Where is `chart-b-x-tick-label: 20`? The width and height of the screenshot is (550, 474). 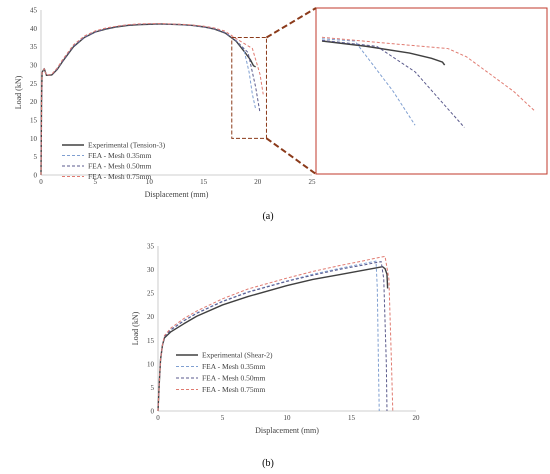
chart-b-x-tick-label: 20 is located at coordinates (417, 418).